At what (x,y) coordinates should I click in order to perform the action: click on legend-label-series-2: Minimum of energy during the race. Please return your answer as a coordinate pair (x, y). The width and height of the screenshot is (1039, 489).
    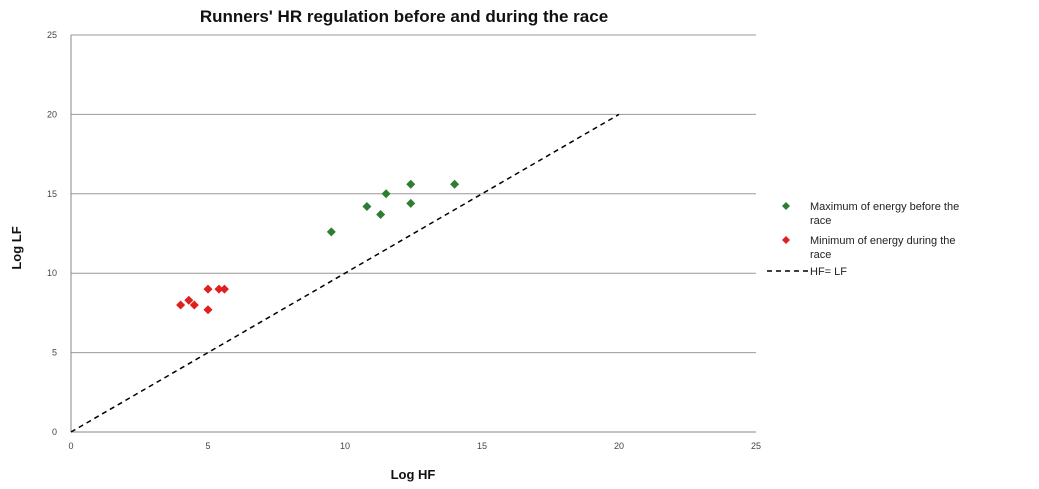
    Looking at the image, I should click on (883, 248).